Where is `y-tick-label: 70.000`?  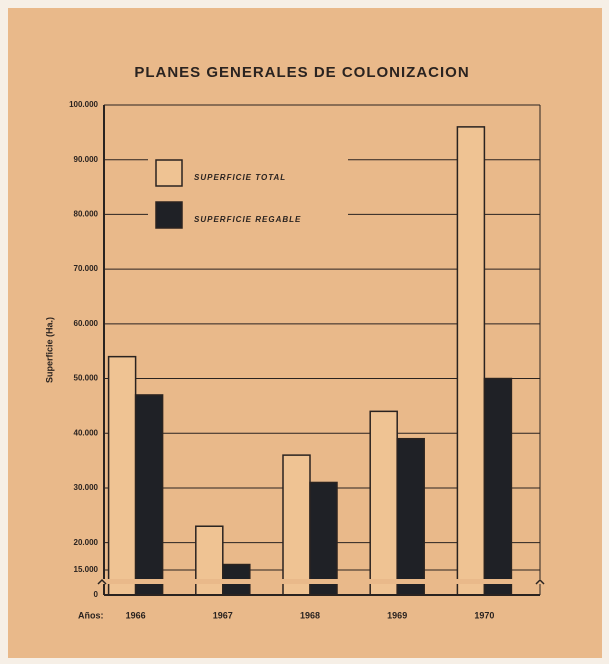 y-tick-label: 70.000 is located at coordinates (86, 268).